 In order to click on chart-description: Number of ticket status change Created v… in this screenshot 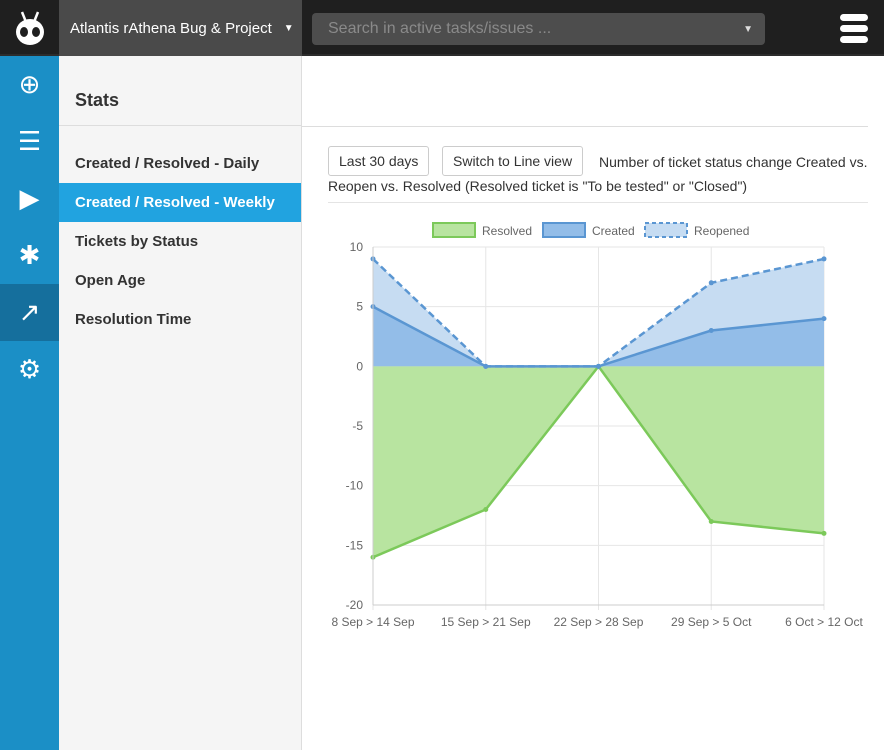, I will do `click(598, 174)`.